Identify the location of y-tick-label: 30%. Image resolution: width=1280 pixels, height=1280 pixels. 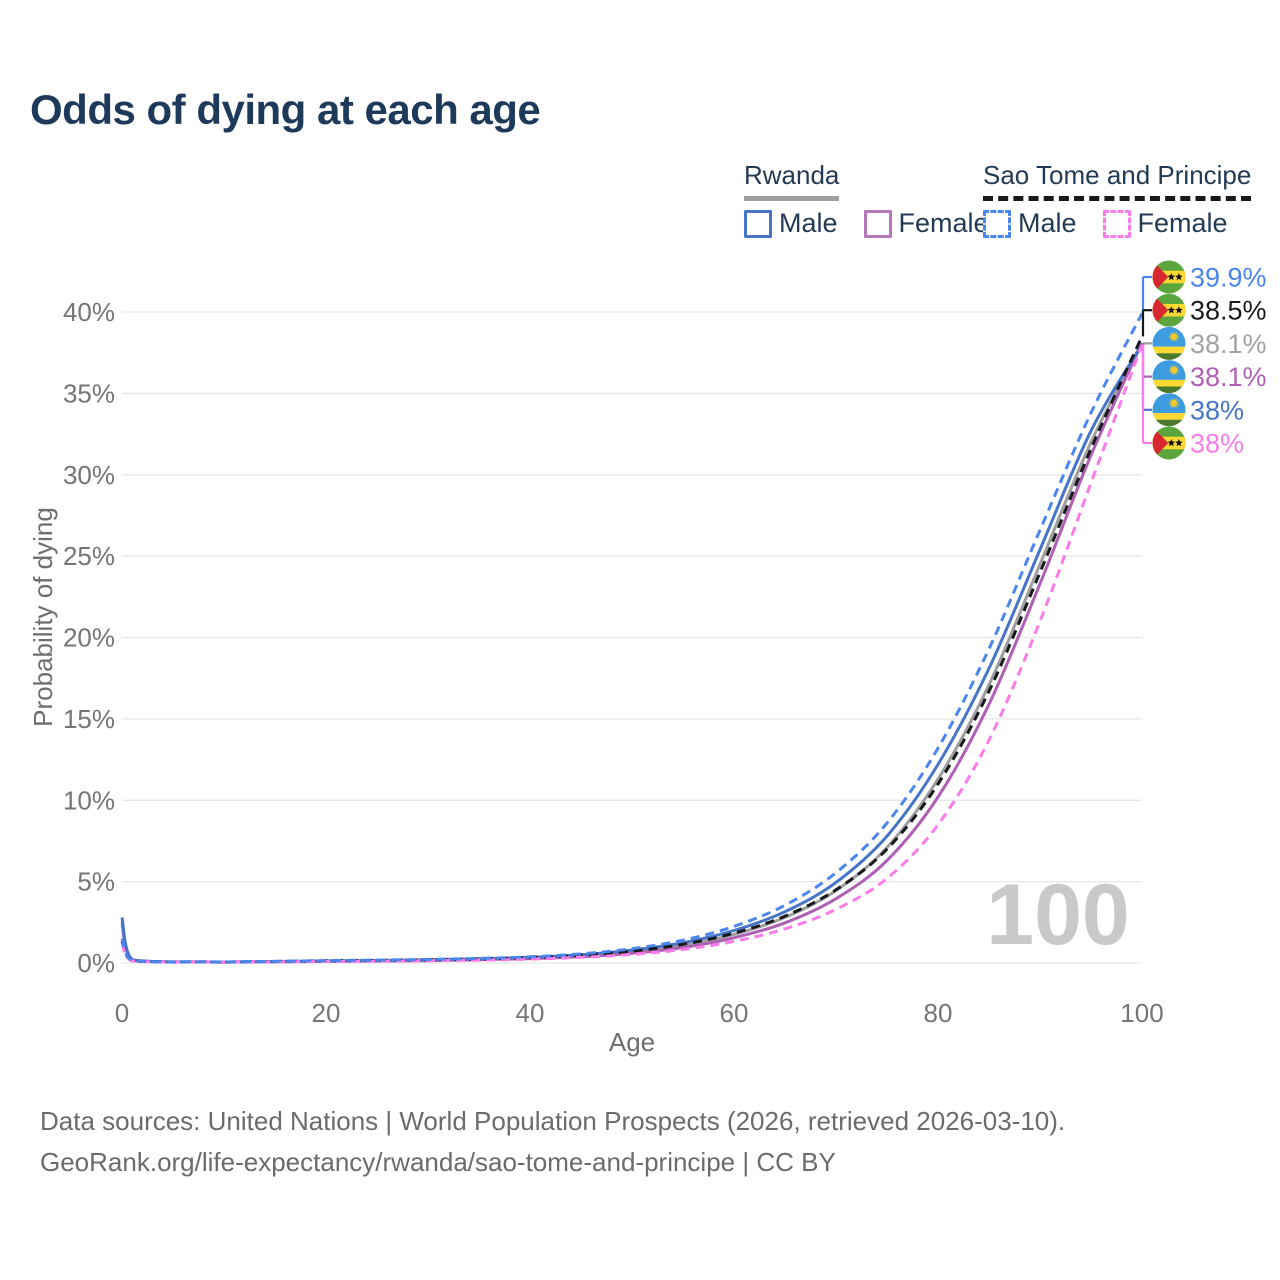
(89, 475).